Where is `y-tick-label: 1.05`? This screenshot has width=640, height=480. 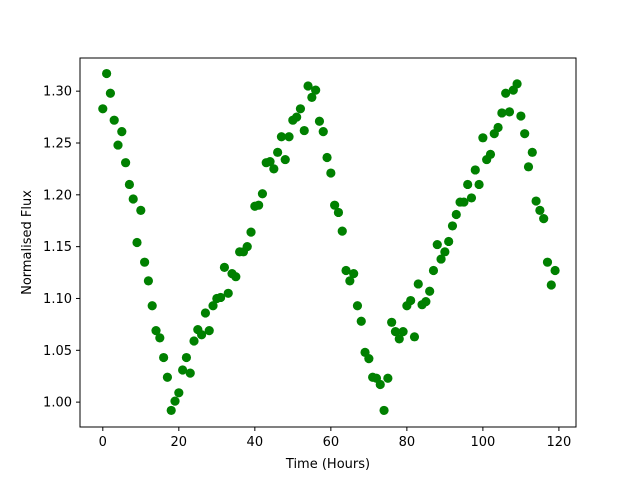
y-tick-label: 1.05 is located at coordinates (57, 351).